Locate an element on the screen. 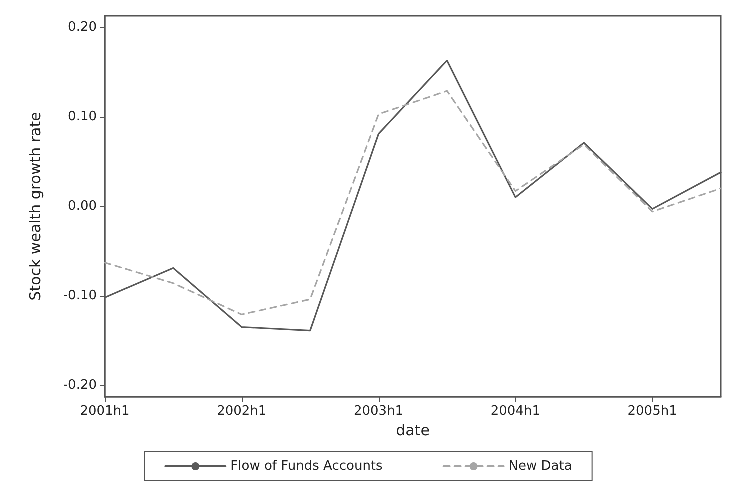 The height and width of the screenshot is (493, 737). x-tick-label: 2005h1 is located at coordinates (653, 411).